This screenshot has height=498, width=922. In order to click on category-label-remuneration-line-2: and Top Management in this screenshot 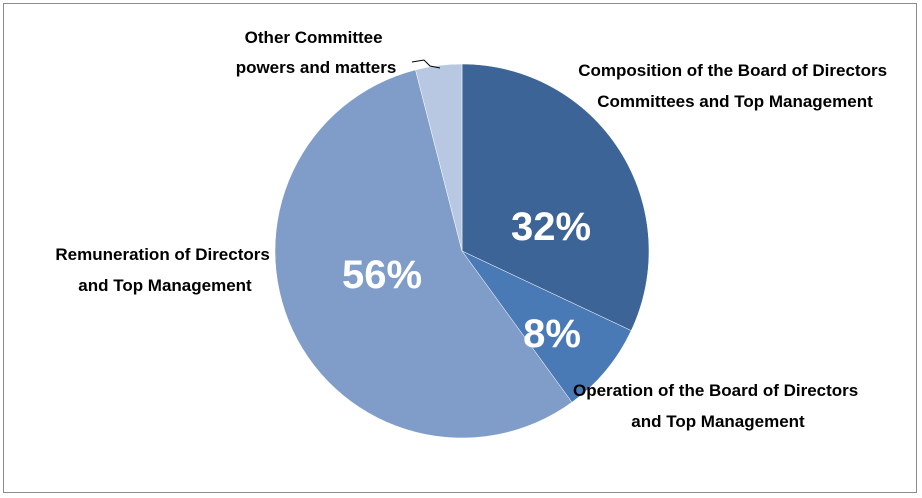, I will do `click(165, 285)`.